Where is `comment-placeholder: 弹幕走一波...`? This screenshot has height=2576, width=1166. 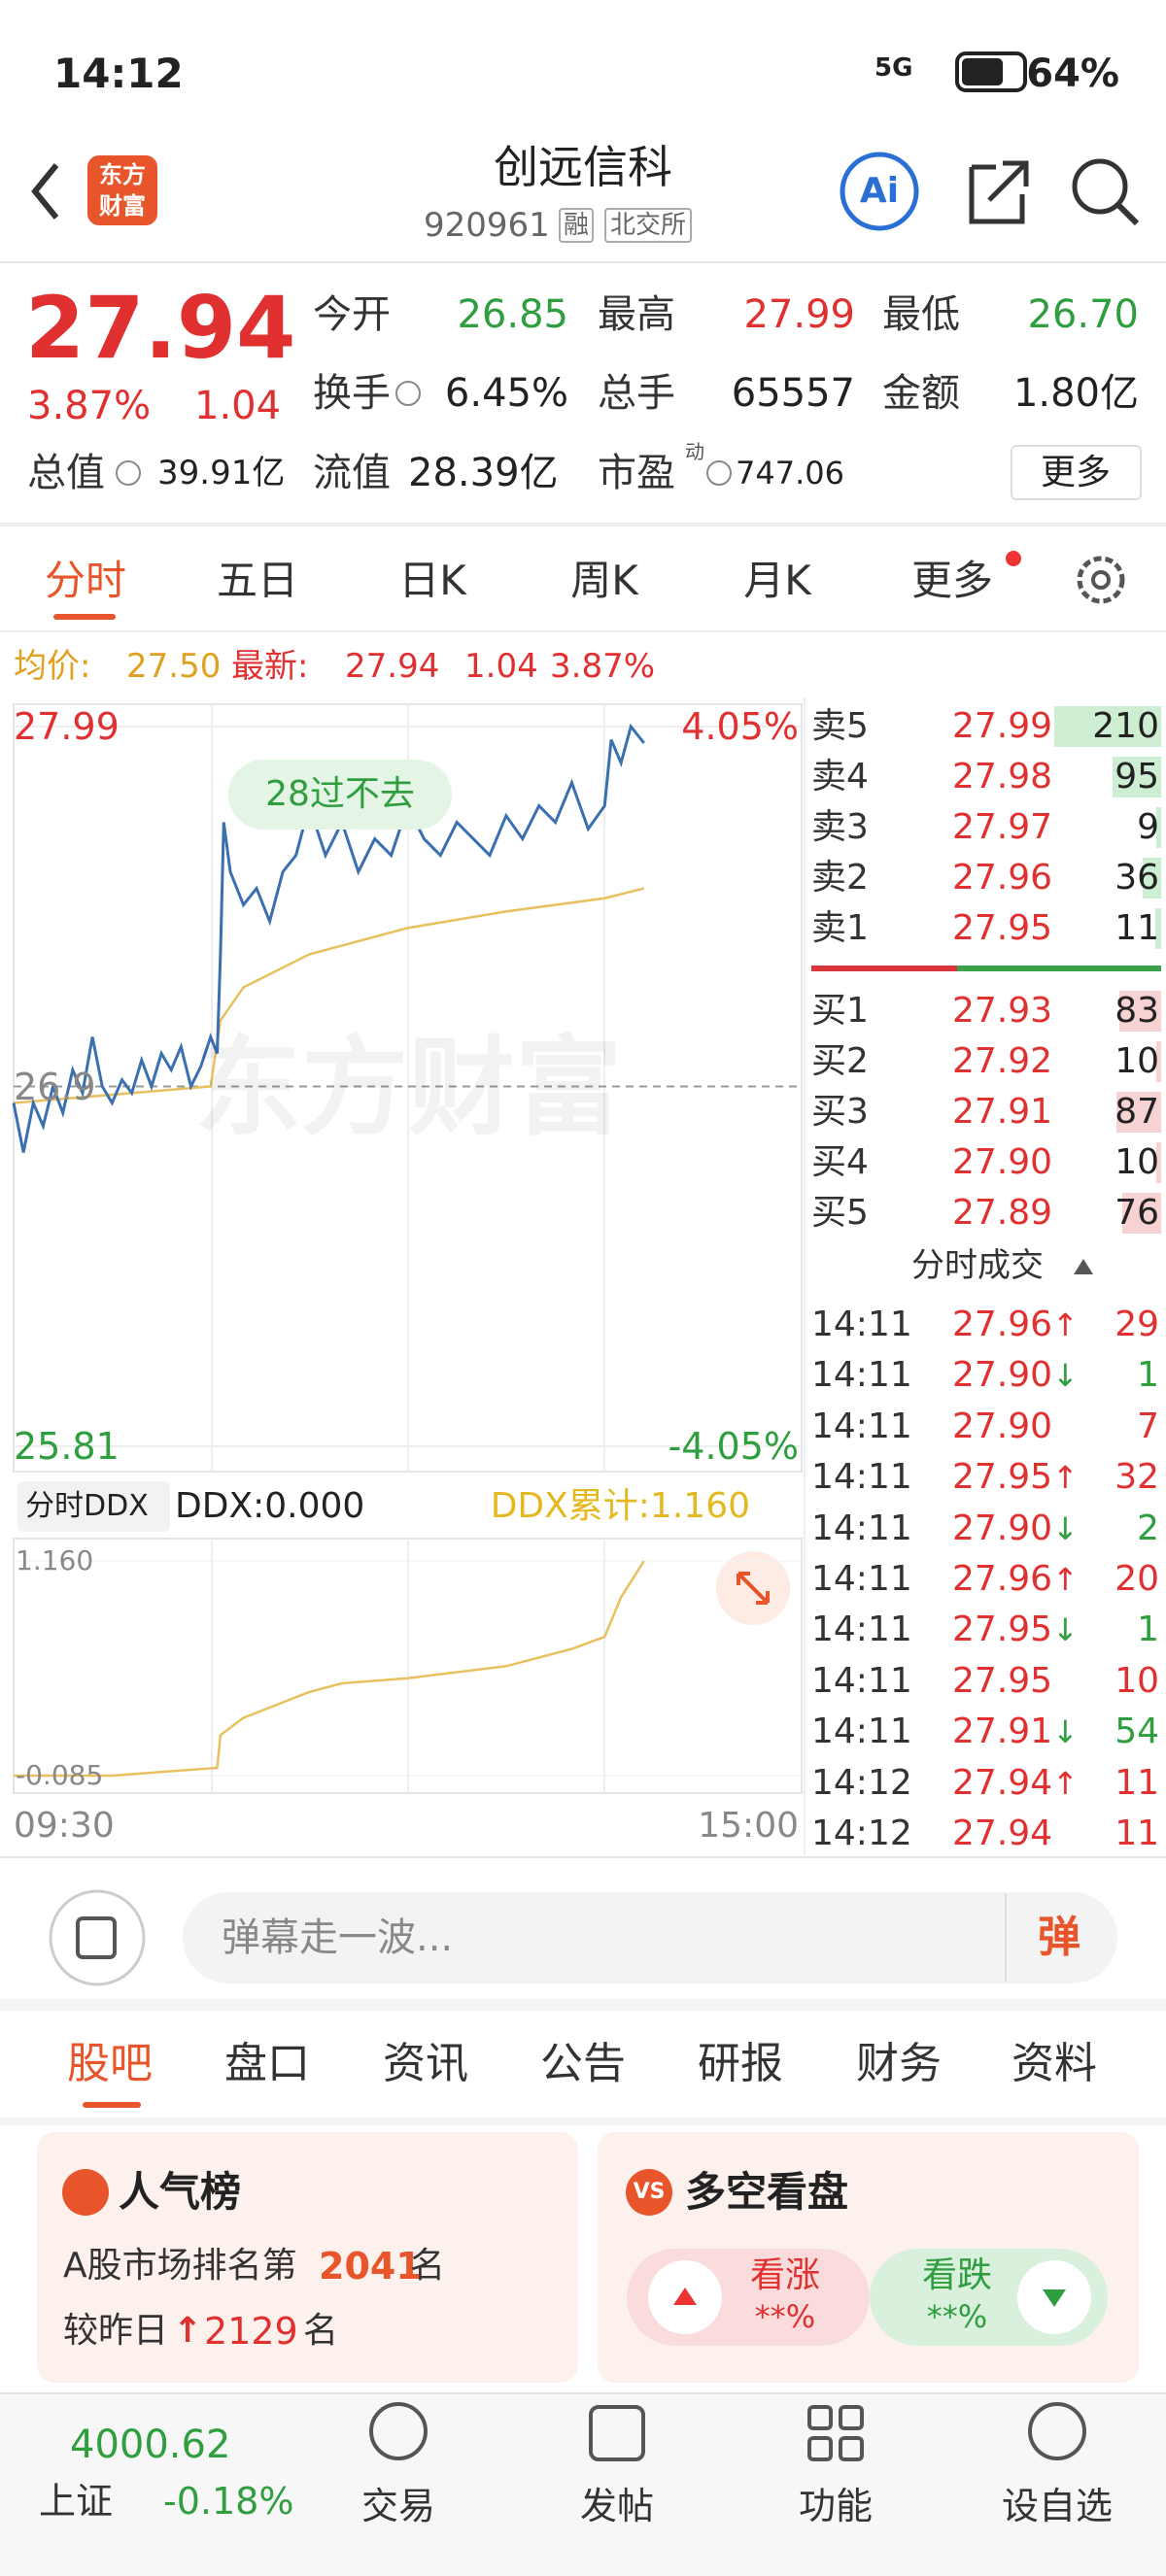
comment-placeholder: 弹幕走一波... is located at coordinates (338, 1937).